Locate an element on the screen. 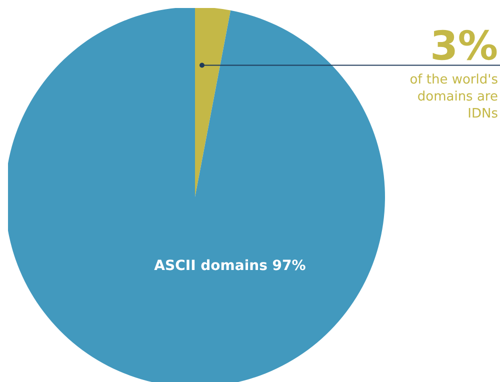 The height and width of the screenshot is (382, 500). slice-label: ASCII domains 97% is located at coordinates (230, 266).